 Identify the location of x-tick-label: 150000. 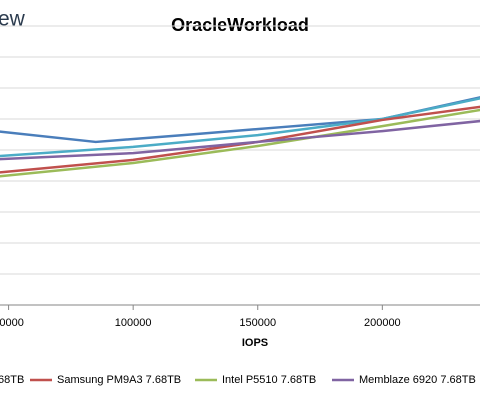
(257, 323).